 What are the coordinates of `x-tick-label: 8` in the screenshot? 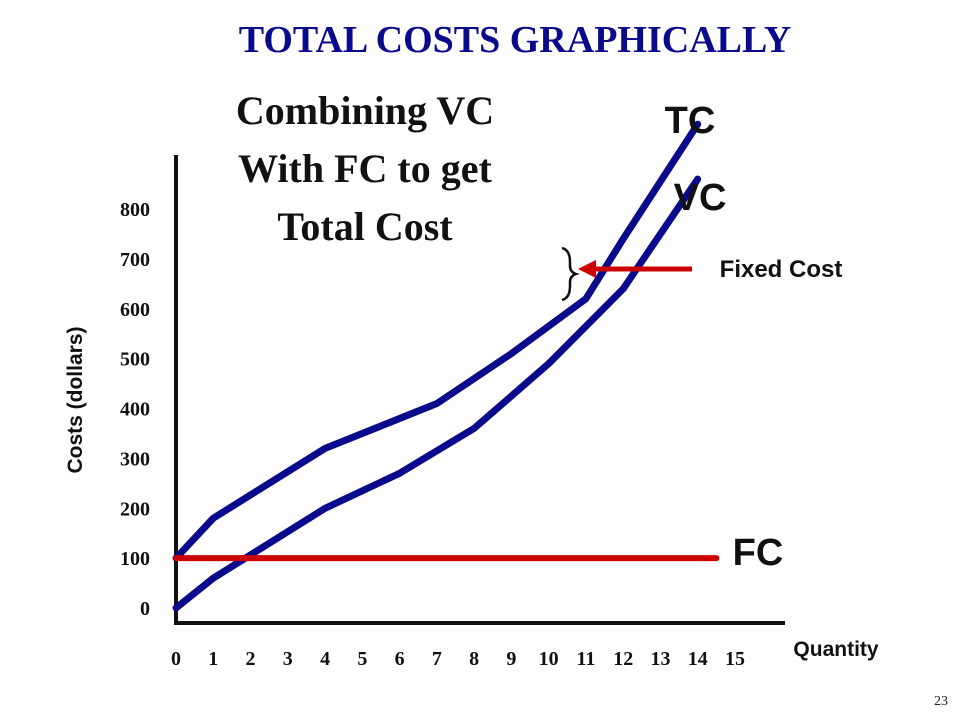 It's located at (474, 659).